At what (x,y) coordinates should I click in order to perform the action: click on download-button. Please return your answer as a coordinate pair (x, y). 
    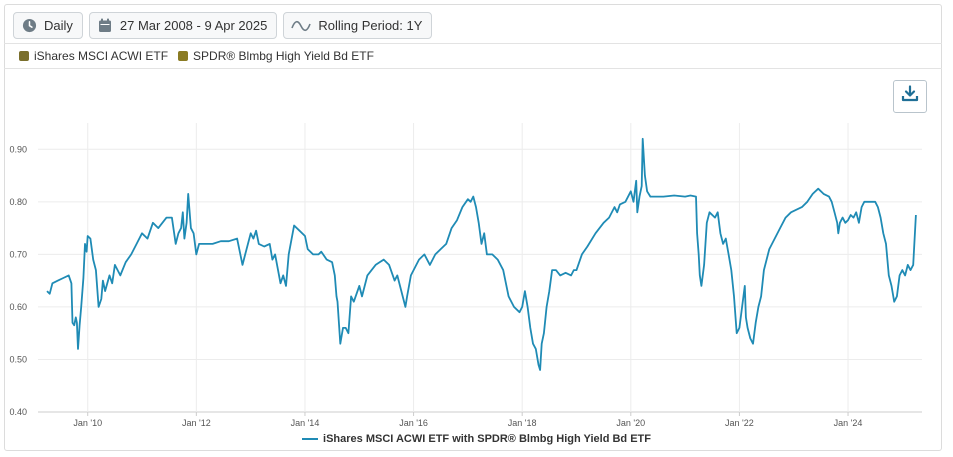
    Looking at the image, I should click on (910, 96).